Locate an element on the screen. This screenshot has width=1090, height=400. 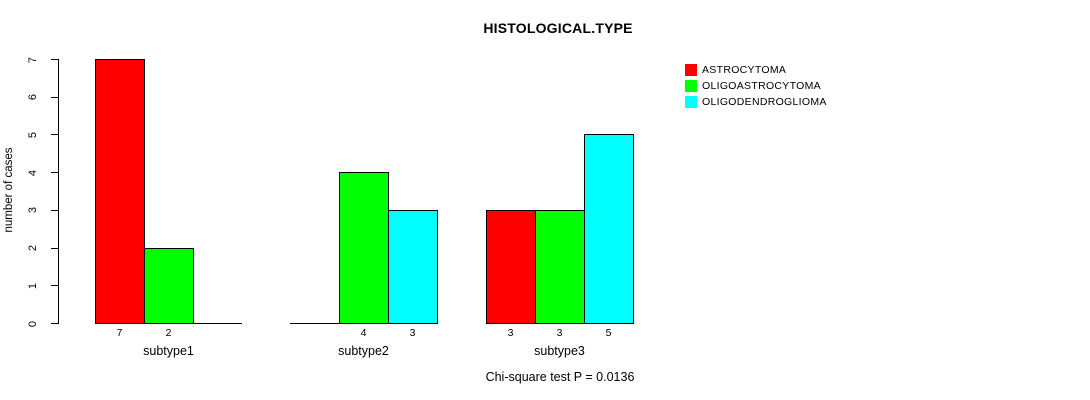
legend-item: OLIGOASTROCYTOMA is located at coordinates (756, 86).